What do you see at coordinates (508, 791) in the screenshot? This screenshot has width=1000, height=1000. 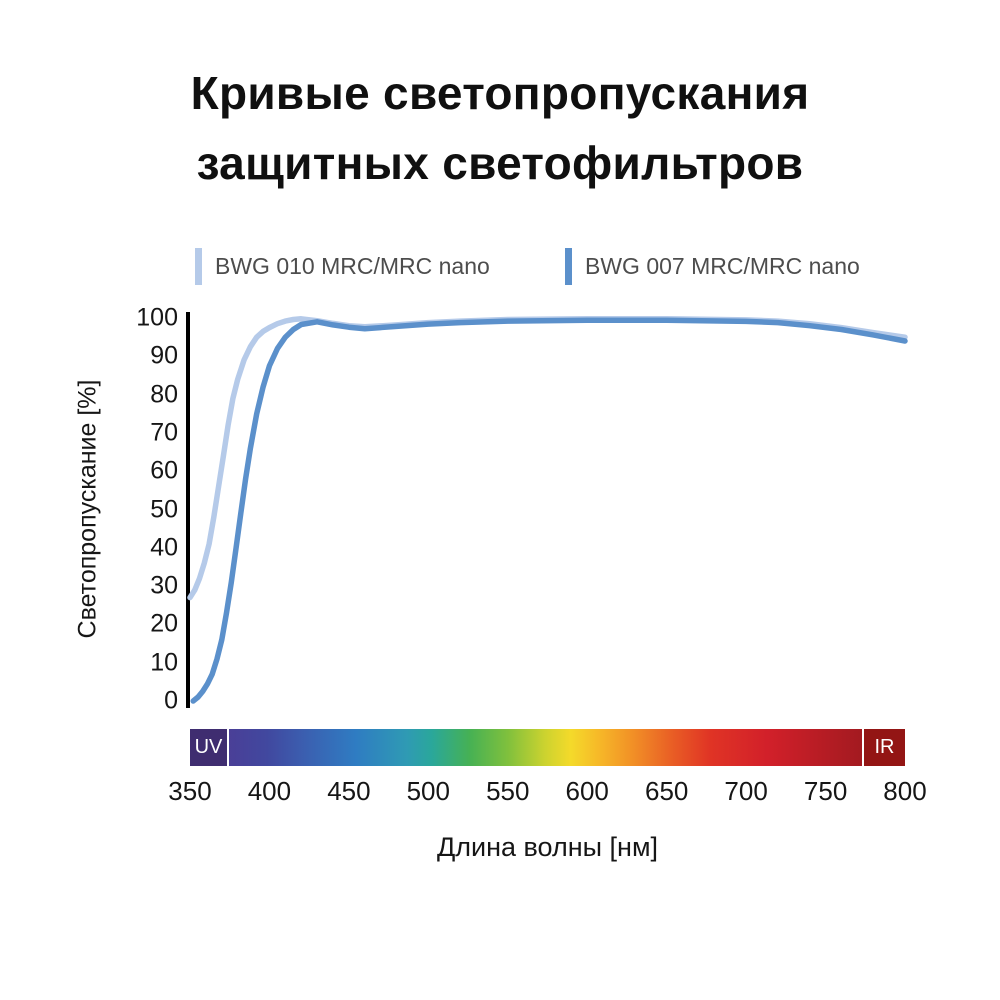 I see `x-tick-550: 550` at bounding box center [508, 791].